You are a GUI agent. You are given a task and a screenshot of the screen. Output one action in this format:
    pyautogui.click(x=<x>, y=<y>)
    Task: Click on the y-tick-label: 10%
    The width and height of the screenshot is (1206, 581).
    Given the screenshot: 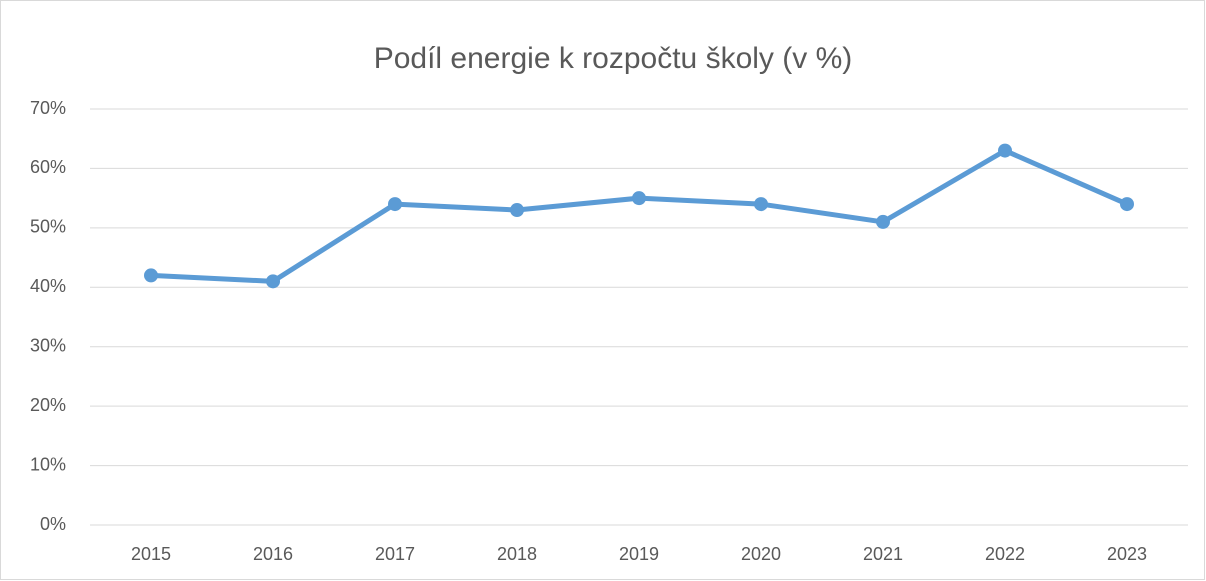 What is the action you would take?
    pyautogui.click(x=48, y=464)
    